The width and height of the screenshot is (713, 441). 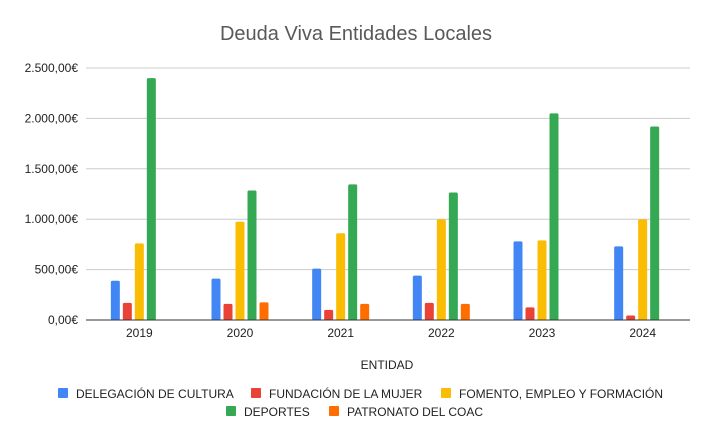 I want to click on bar-deportes-2019, so click(x=151, y=199).